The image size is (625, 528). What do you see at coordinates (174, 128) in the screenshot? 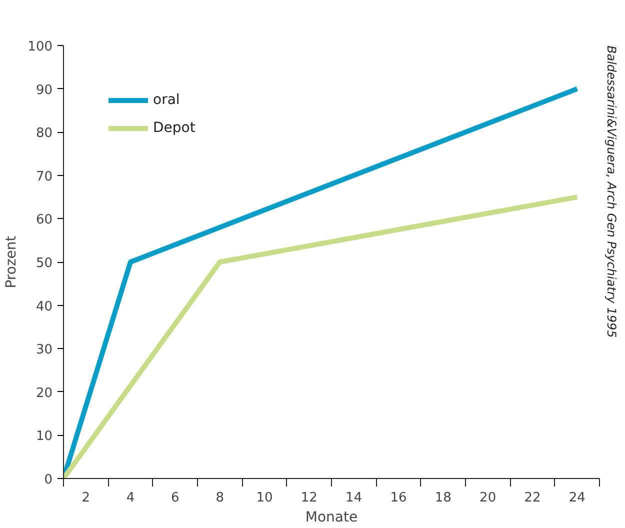
I see `legend-label: Depot` at bounding box center [174, 128].